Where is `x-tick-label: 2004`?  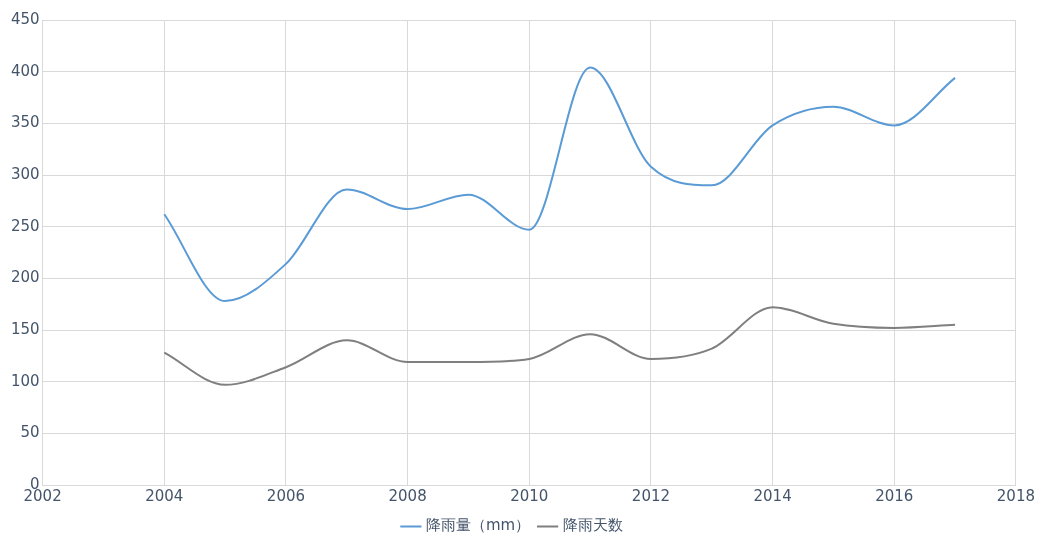 x-tick-label: 2004 is located at coordinates (164, 495).